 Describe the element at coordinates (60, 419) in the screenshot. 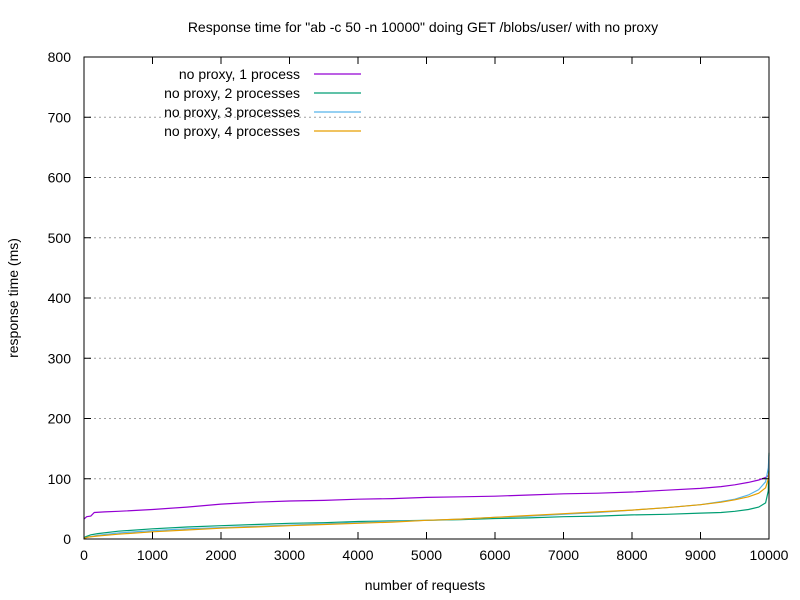

I see `y-tick-label: 200` at that location.